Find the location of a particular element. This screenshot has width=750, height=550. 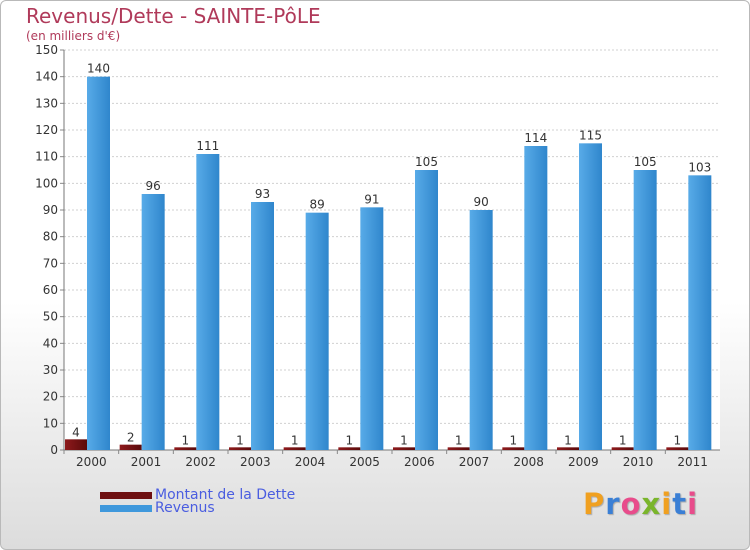

data-label-revenus-2007: 90 is located at coordinates (481, 202).